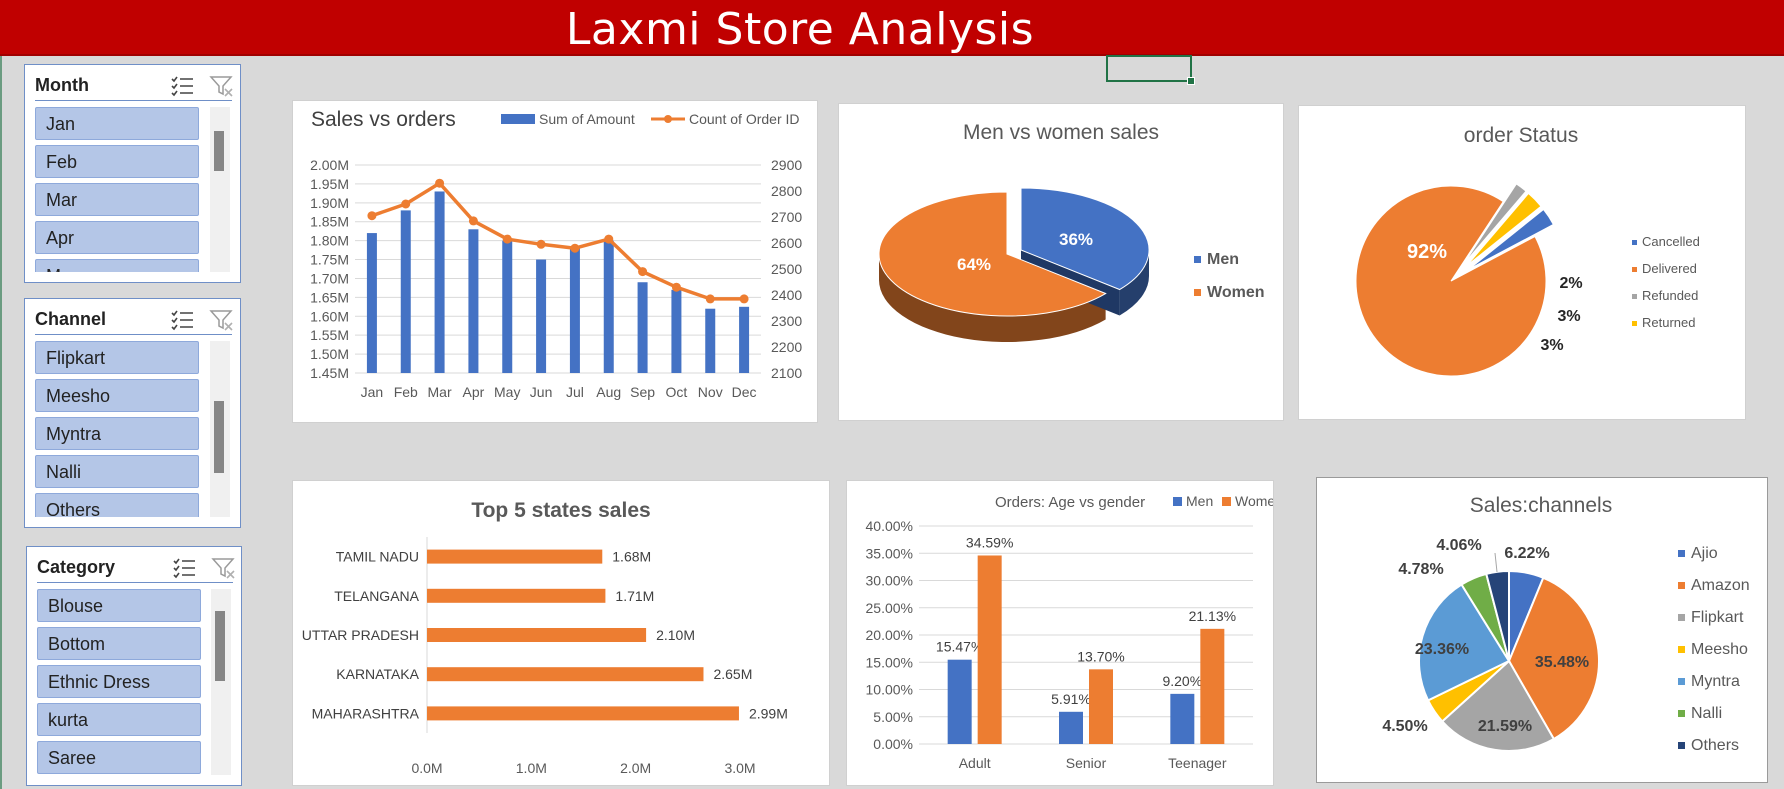 The width and height of the screenshot is (1784, 789). What do you see at coordinates (1404, 726) in the screenshot?
I see `data-label-meesho: 4.50%` at bounding box center [1404, 726].